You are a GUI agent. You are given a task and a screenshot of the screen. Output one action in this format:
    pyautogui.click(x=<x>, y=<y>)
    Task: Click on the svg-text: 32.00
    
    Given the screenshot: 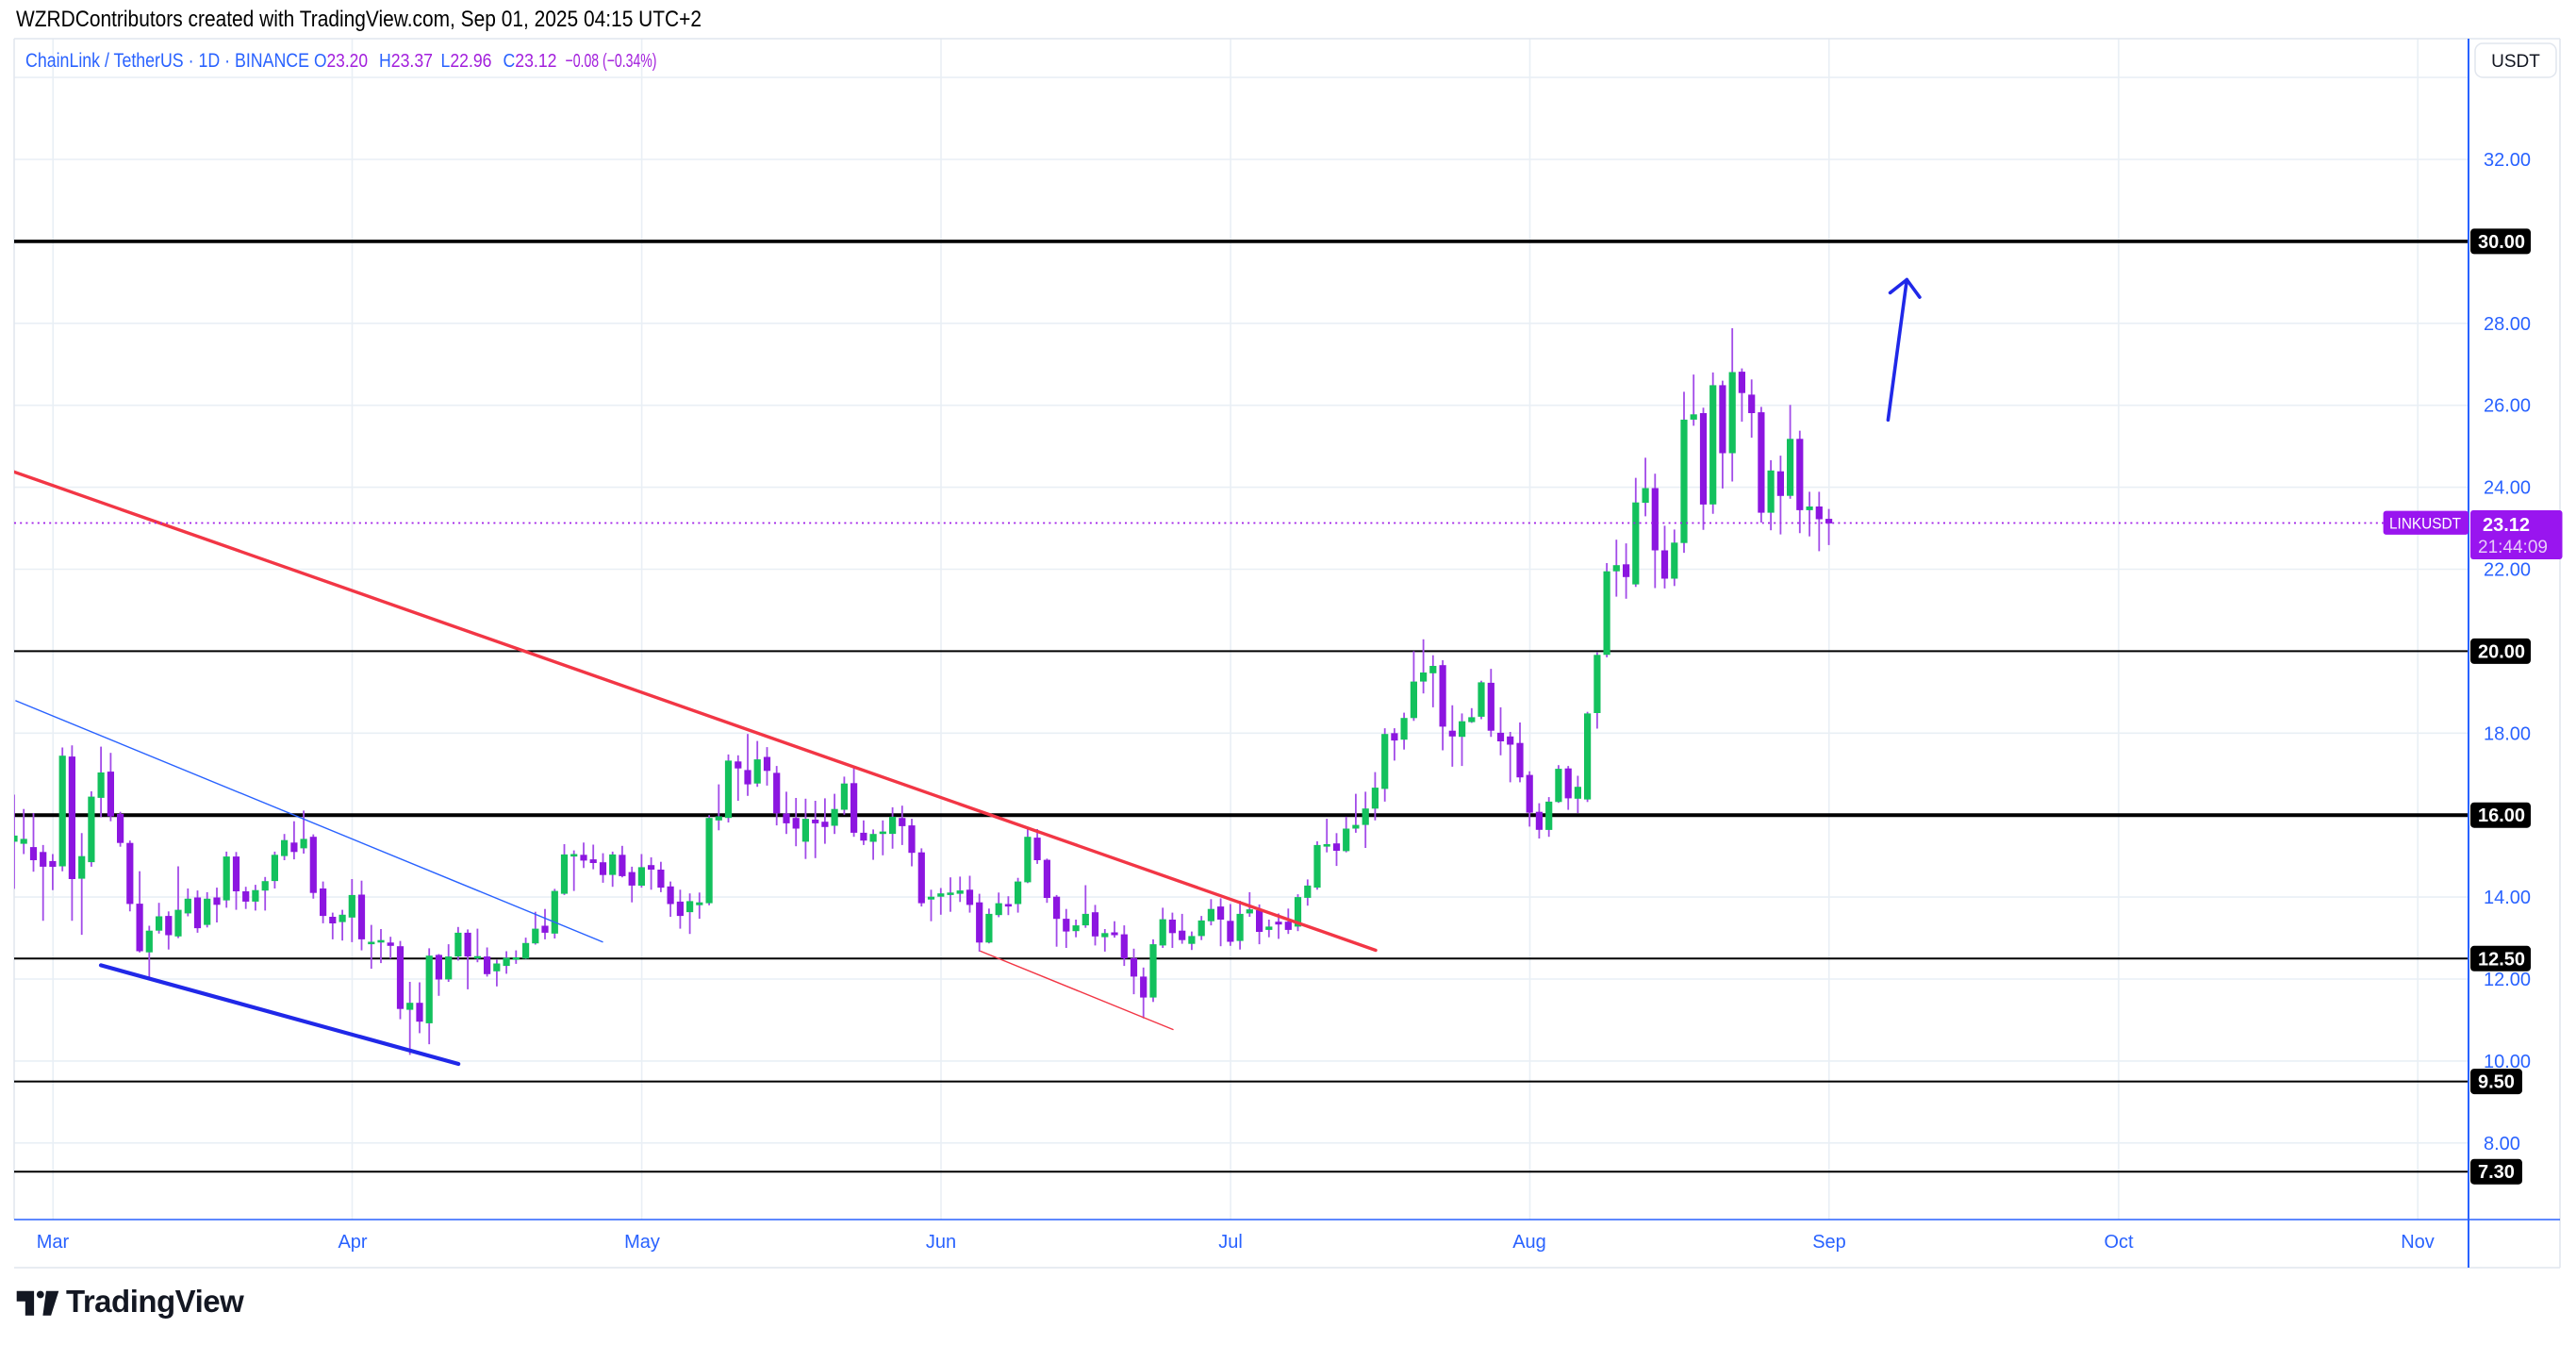 What is the action you would take?
    pyautogui.click(x=2507, y=160)
    